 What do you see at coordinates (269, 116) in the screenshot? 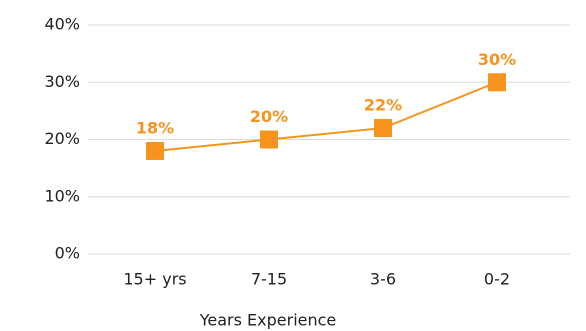
I see `data-label: 20%` at bounding box center [269, 116].